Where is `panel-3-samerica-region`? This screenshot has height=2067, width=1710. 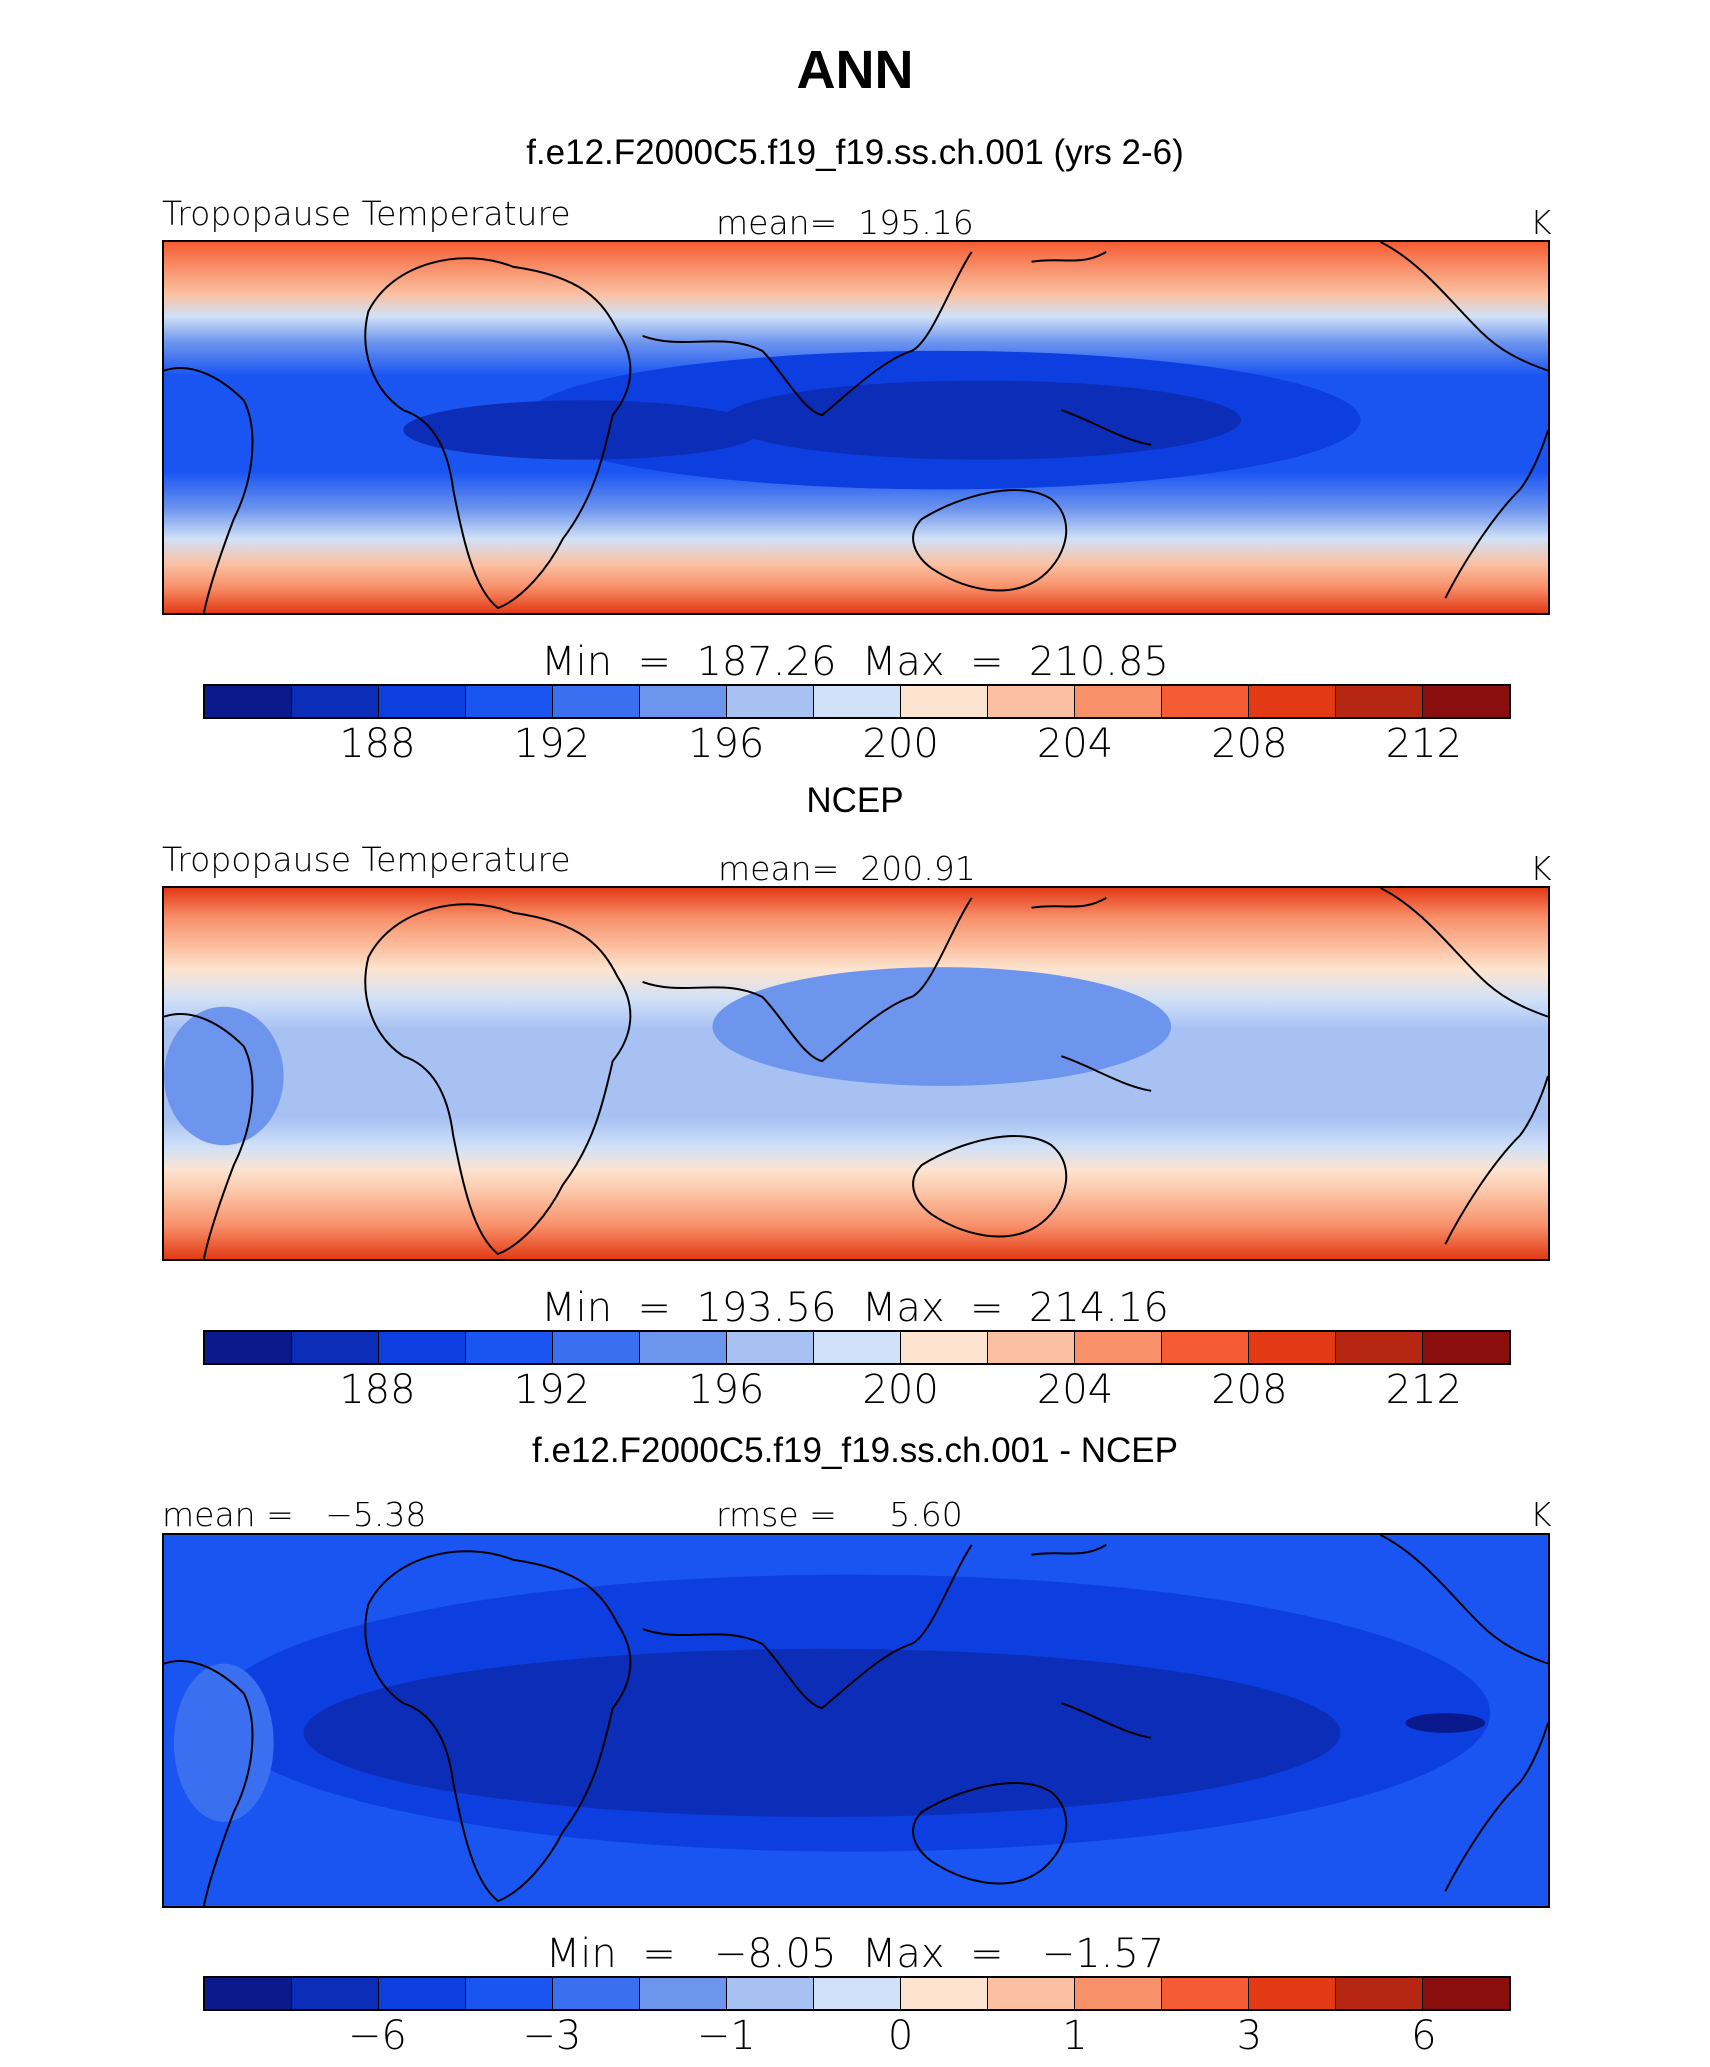 panel-3-samerica-region is located at coordinates (223, 1742).